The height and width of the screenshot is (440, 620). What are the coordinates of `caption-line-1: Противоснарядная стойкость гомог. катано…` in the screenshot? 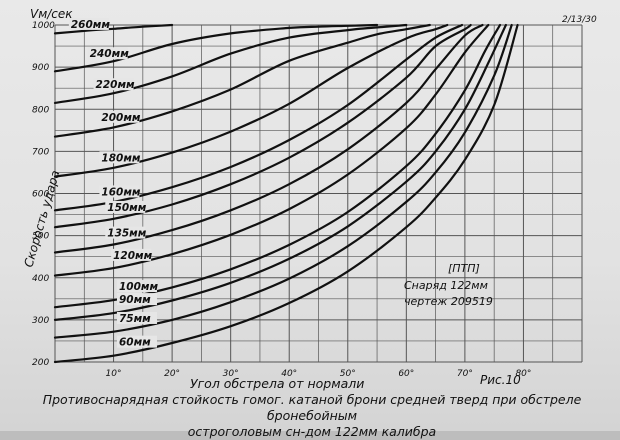 It's located at (312, 407).